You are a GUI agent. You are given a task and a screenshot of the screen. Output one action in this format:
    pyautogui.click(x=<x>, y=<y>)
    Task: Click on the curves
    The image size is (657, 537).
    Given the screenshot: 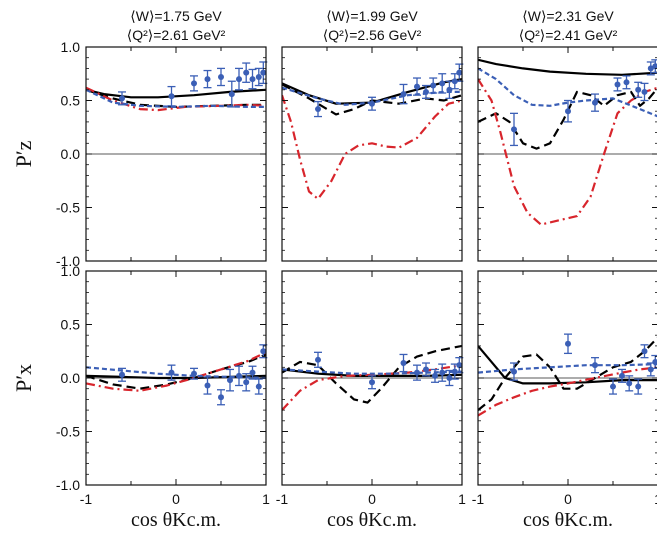 What is the action you would take?
    pyautogui.click(x=176, y=371)
    